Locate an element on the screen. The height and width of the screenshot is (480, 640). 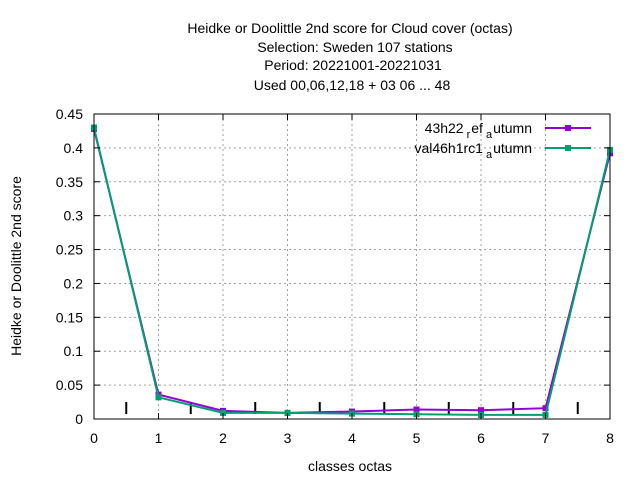
legend: 43h22 ref autumn val46h1rc1 autumn is located at coordinates (502, 140).